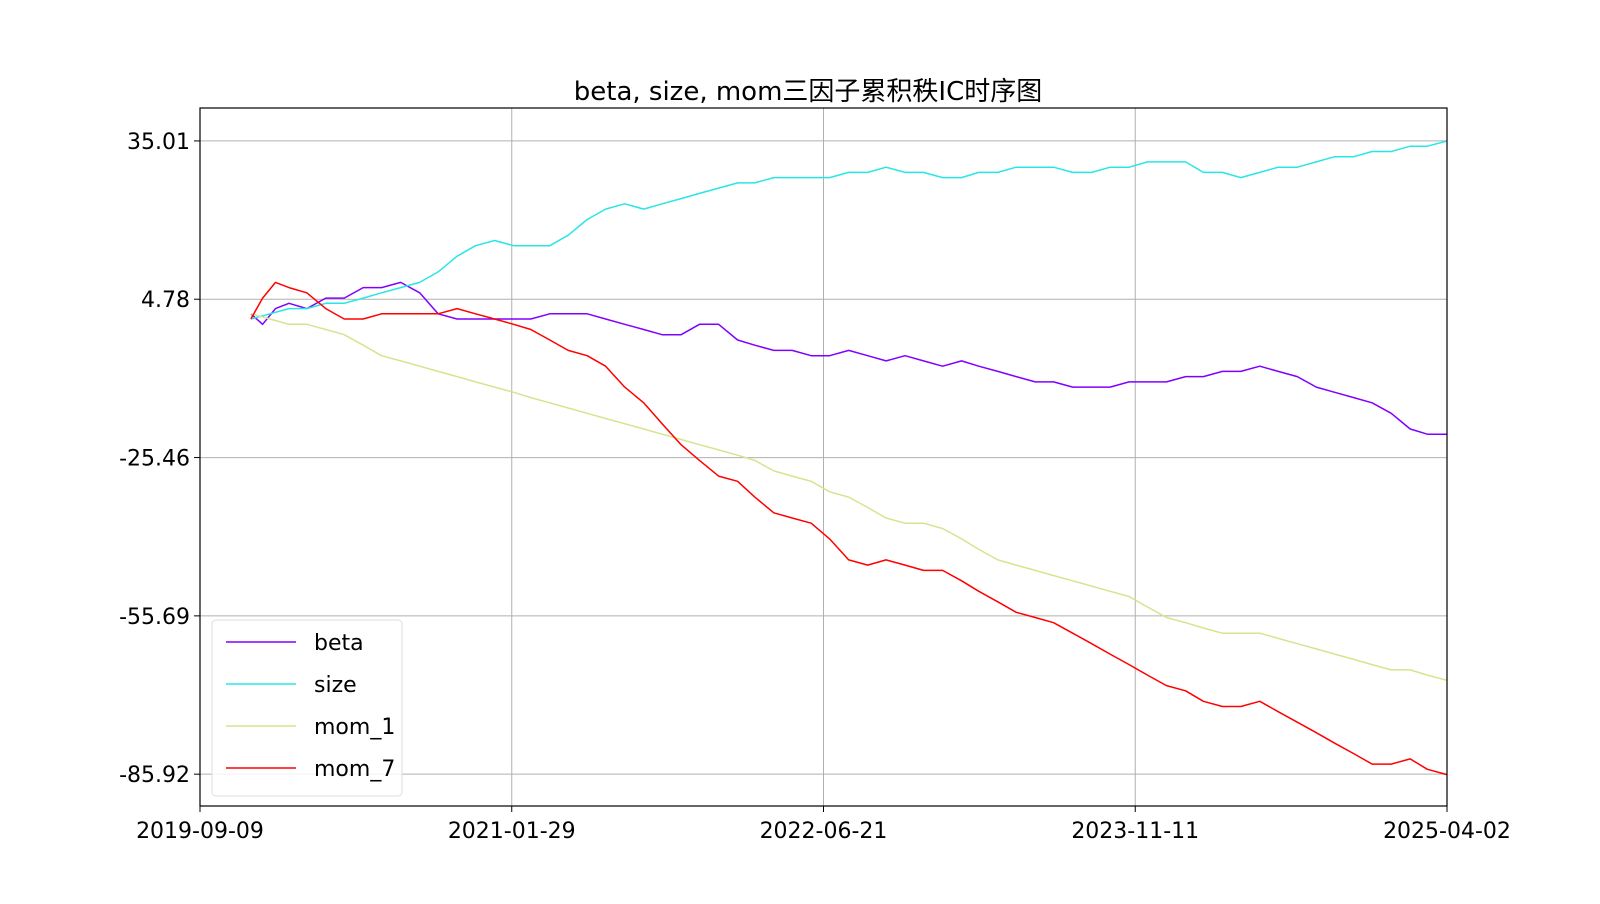 Image resolution: width=1600 pixels, height=904 pixels. Describe the element at coordinates (512, 831) in the screenshot. I see `x-tick-label: 2021-01-29` at that location.